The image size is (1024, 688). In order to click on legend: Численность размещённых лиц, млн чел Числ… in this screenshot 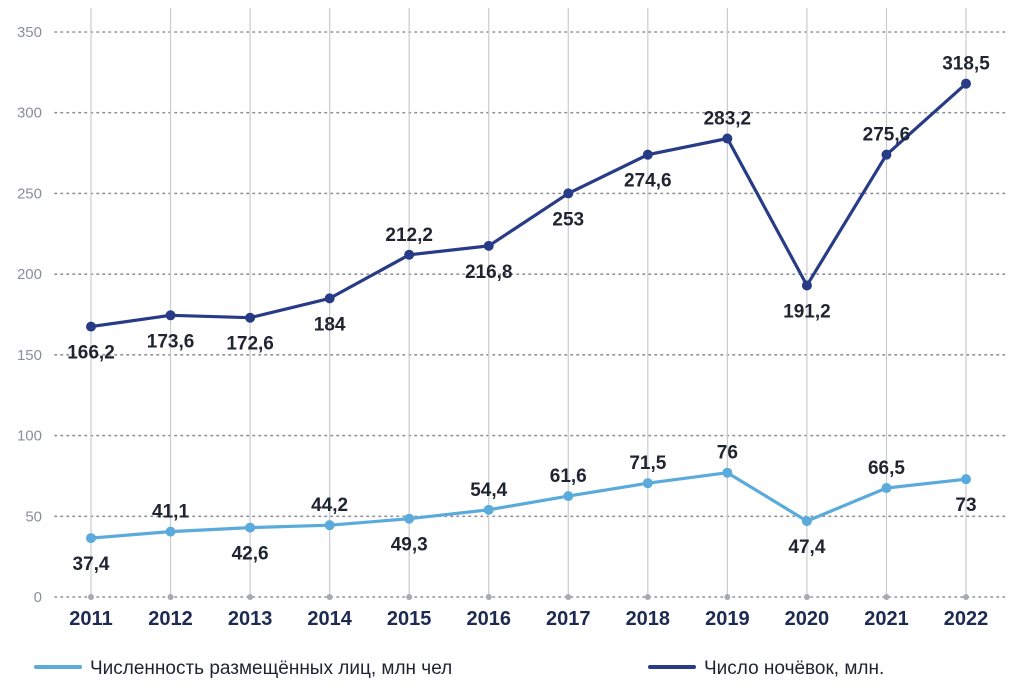, I will do `click(459, 668)`.